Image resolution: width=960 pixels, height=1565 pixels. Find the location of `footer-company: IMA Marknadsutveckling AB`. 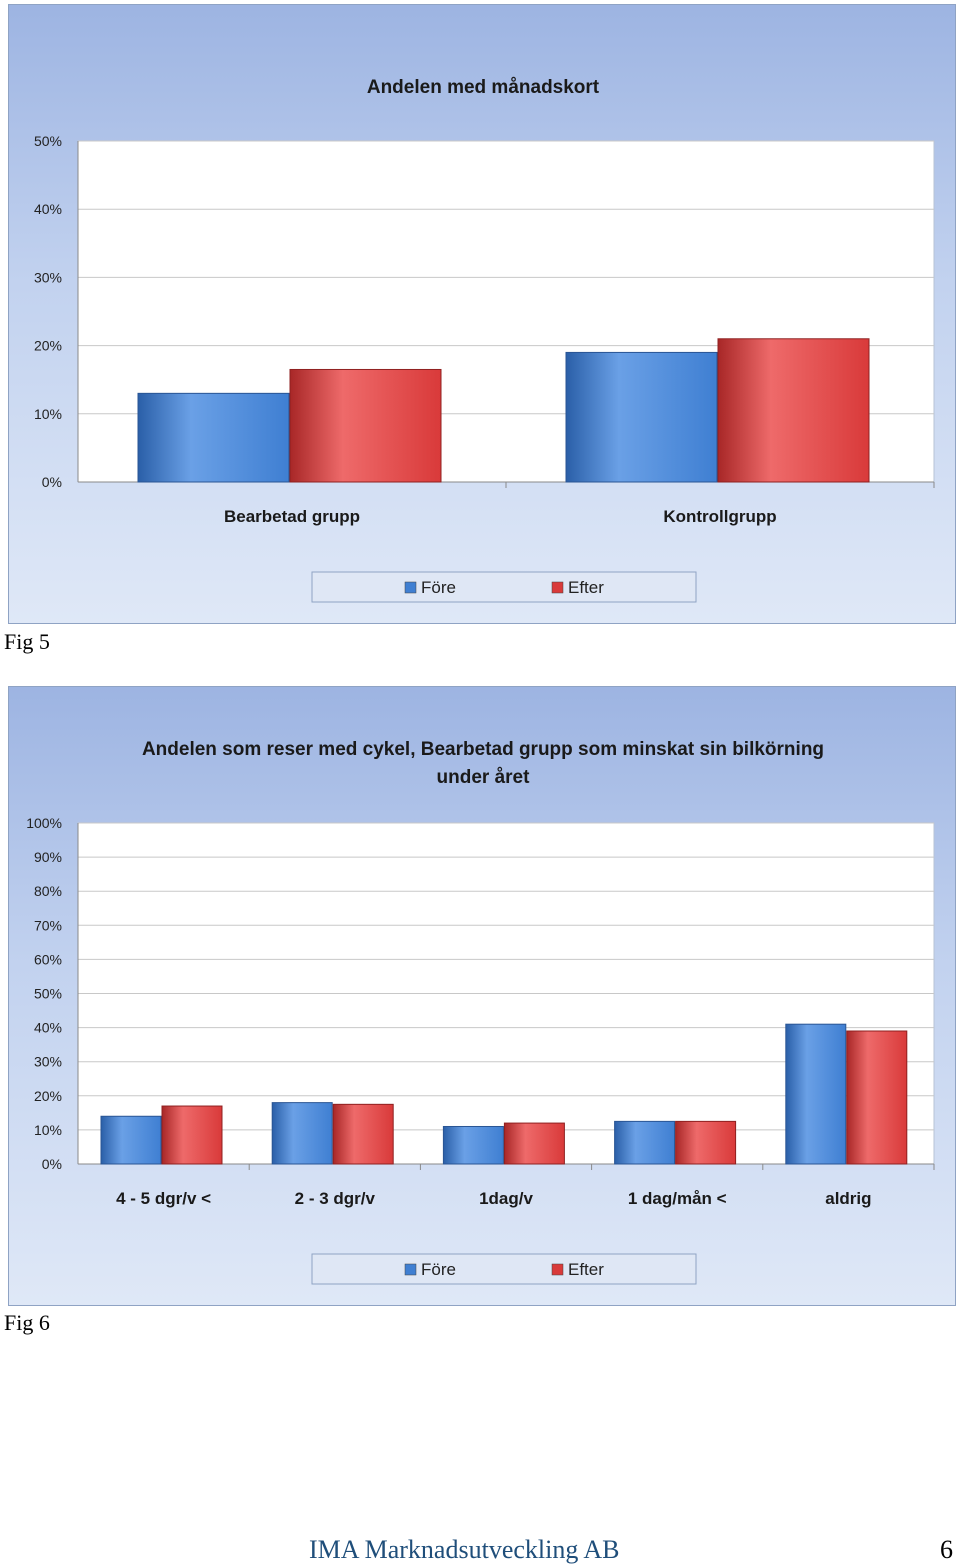

footer-company: IMA Marknadsutveckling AB is located at coordinates (464, 1549).